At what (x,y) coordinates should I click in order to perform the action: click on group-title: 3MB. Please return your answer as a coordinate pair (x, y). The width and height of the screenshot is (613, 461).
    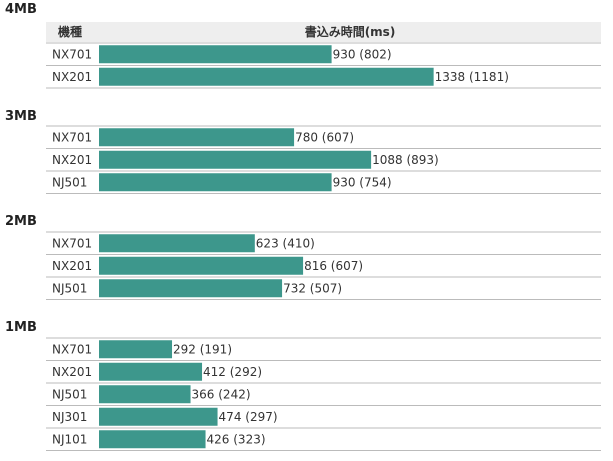
    Looking at the image, I should click on (21, 116).